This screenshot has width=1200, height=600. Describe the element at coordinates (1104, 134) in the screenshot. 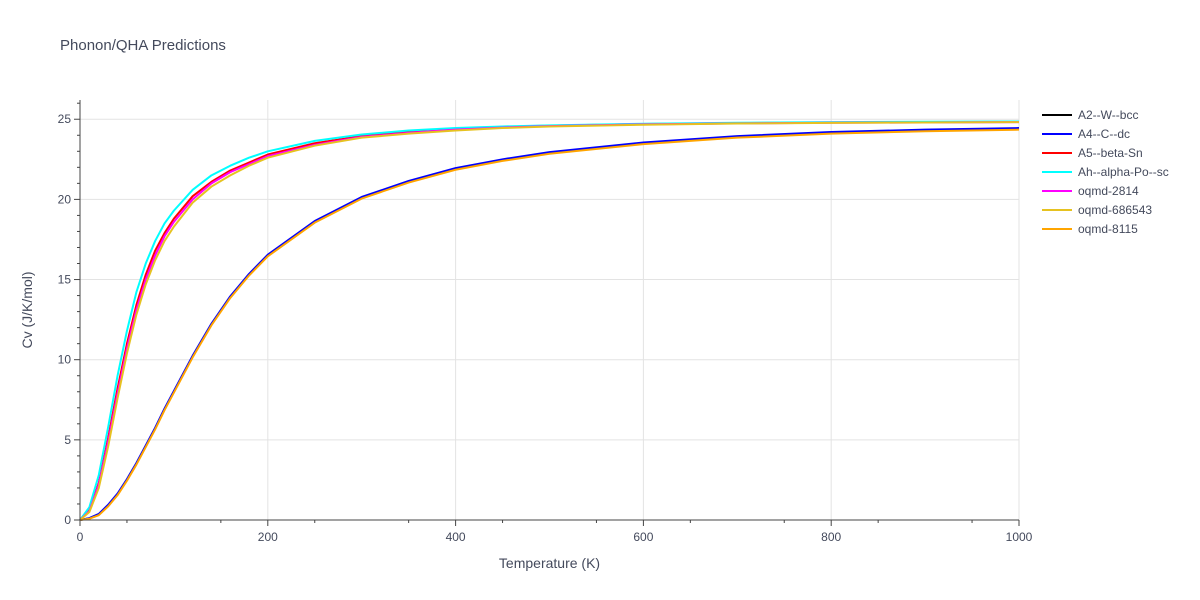

I see `legend-label: A4--C--dc` at that location.